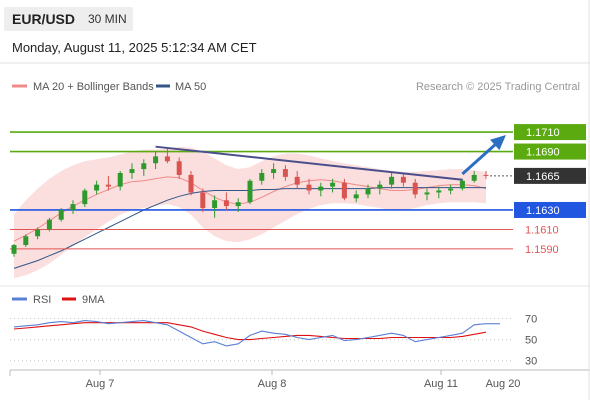 This screenshot has width=590, height=400. What do you see at coordinates (543, 177) in the screenshot?
I see `current-price-label: 1.1665` at bounding box center [543, 177].